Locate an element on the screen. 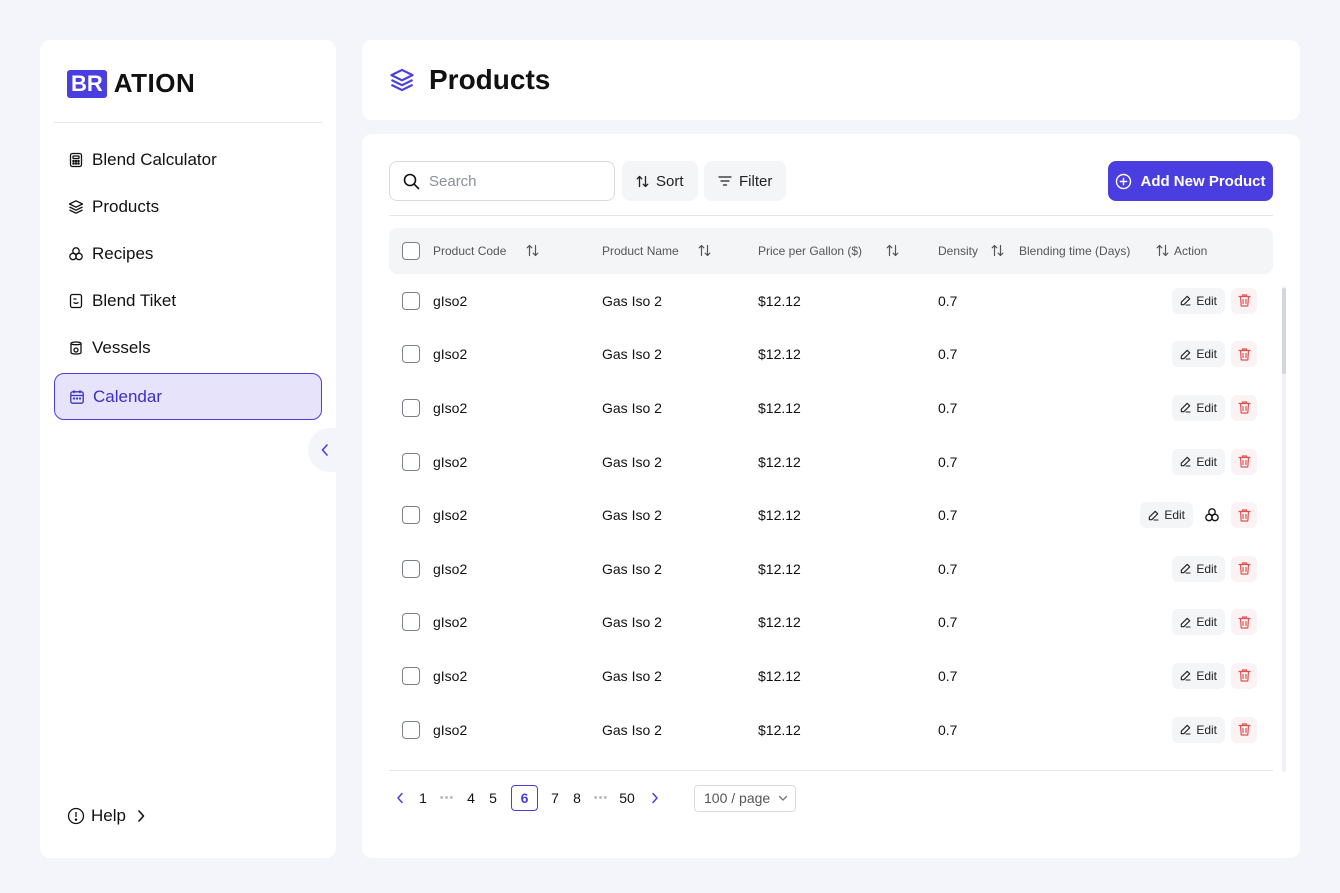 The height and width of the screenshot is (893, 1340). calendar-icon is located at coordinates (77, 397).